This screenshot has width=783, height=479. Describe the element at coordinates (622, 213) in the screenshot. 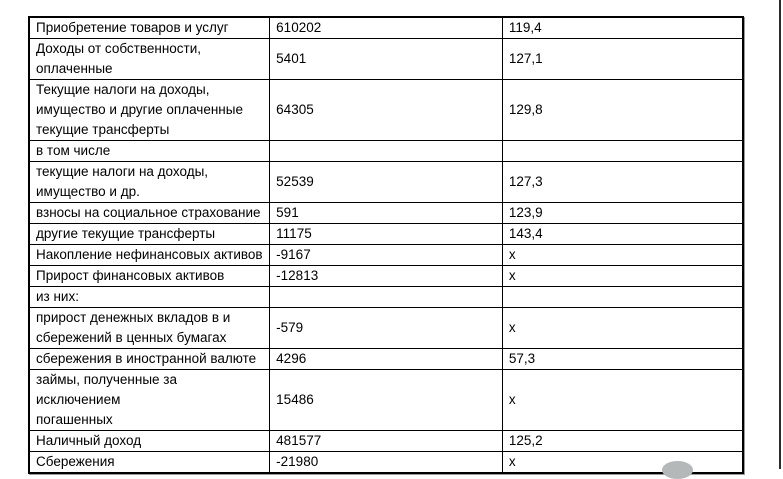

I see `row-percent: 123,9` at that location.